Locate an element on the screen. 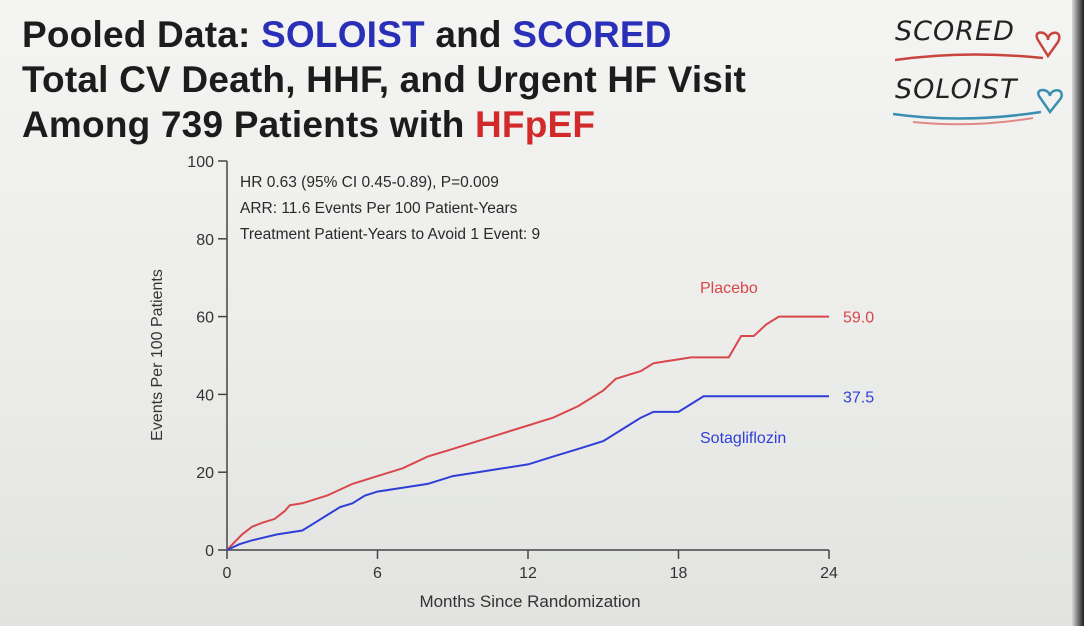 Image resolution: width=1084 pixels, height=626 pixels. x-tick-label: 6 is located at coordinates (377, 573).